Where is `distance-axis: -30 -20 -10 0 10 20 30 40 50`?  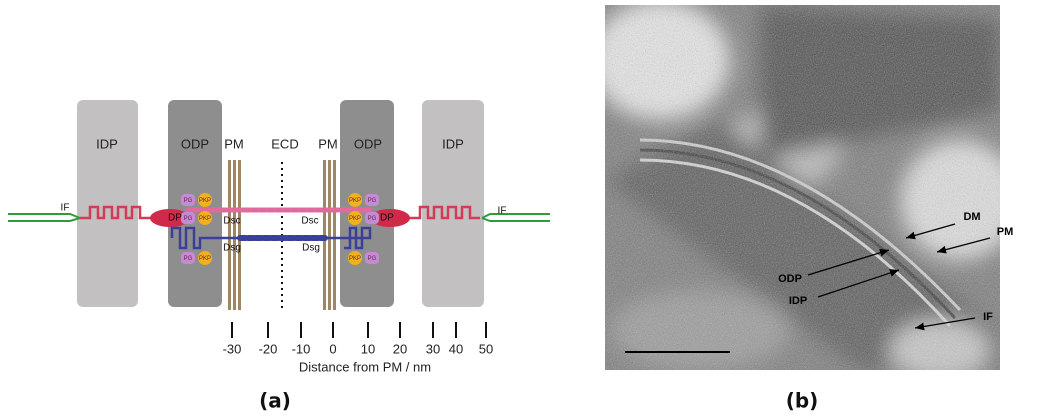
distance-axis: -30 -20 -10 0 10 20 30 40 50 is located at coordinates (358, 339).